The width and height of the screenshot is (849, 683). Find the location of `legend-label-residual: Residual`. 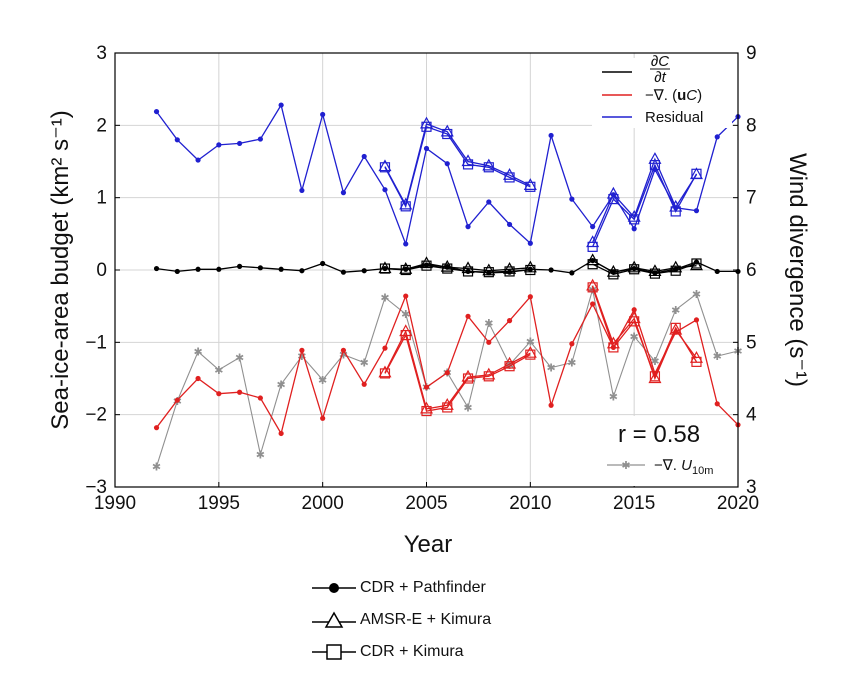

legend-label-residual: Residual is located at coordinates (674, 117).